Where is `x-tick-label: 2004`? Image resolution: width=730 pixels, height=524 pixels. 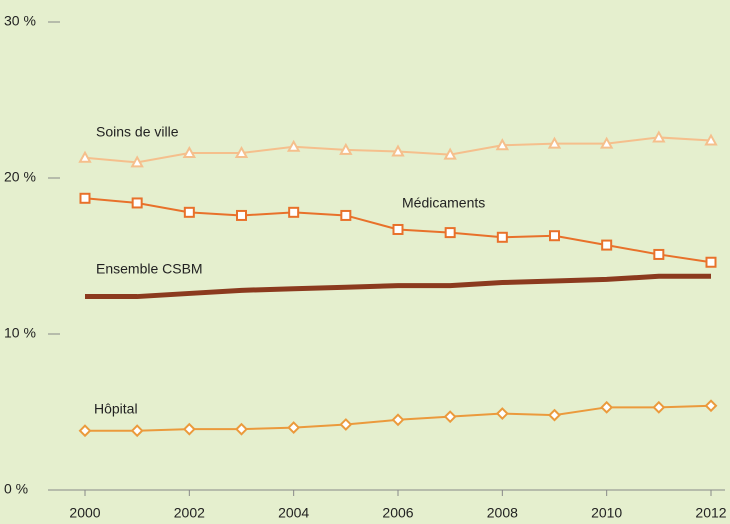
x-tick-label: 2004 is located at coordinates (293, 513).